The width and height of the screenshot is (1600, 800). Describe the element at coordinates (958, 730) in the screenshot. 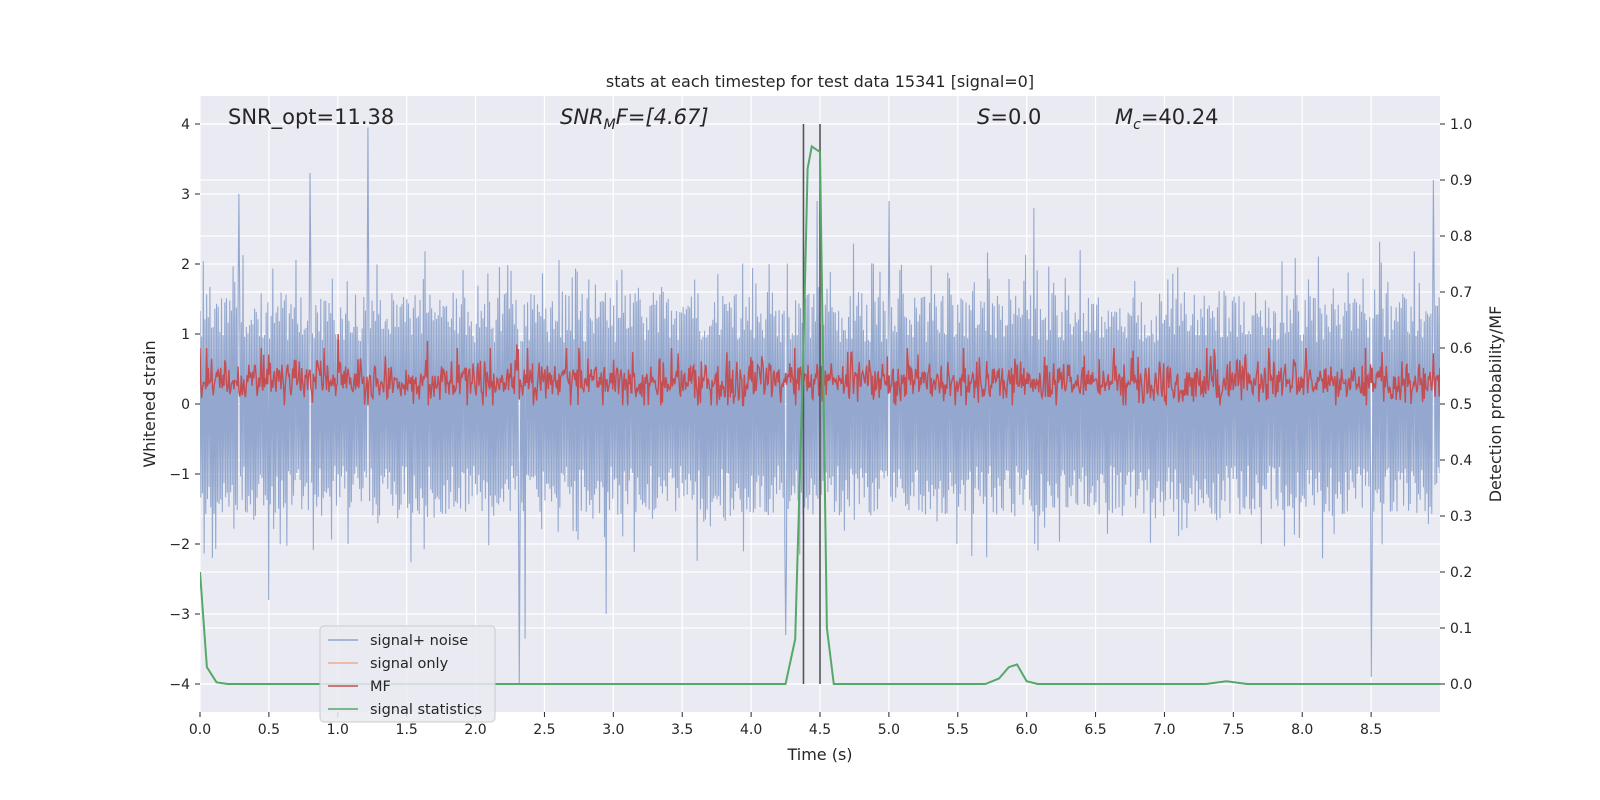

I see `x-tick-label: 5.5` at that location.